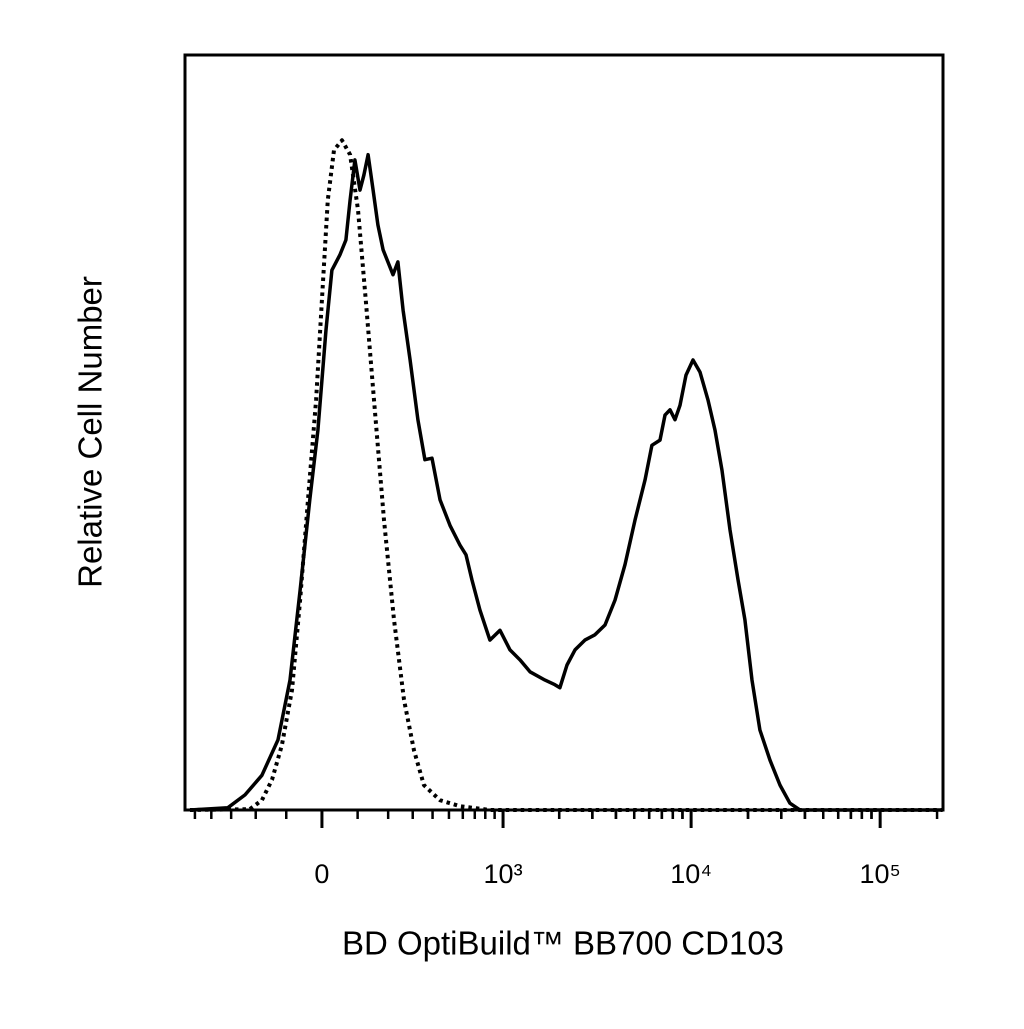 The height and width of the screenshot is (1029, 1024). What do you see at coordinates (691, 874) in the screenshot?
I see `x-tick-label: 10⁴` at bounding box center [691, 874].